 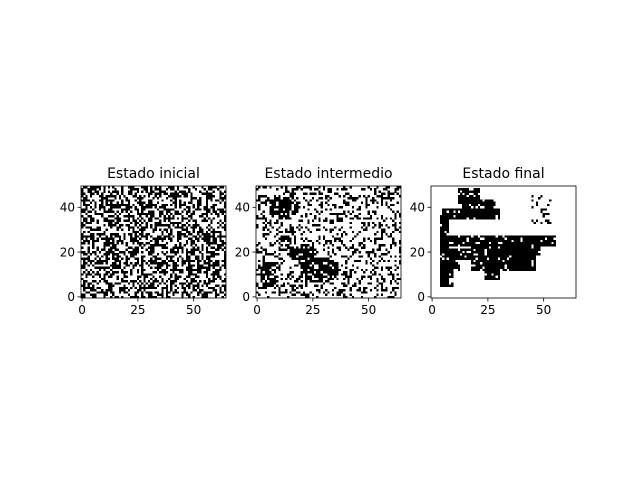 I want to click on x-tick-label: 0, so click(x=257, y=310).